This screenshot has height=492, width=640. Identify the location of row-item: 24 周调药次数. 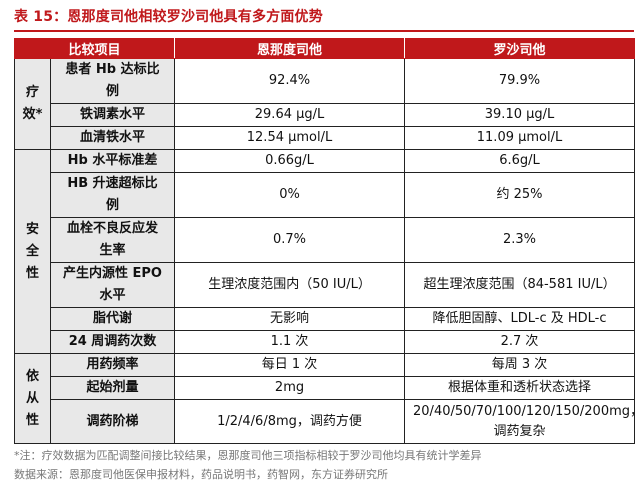
(112, 342).